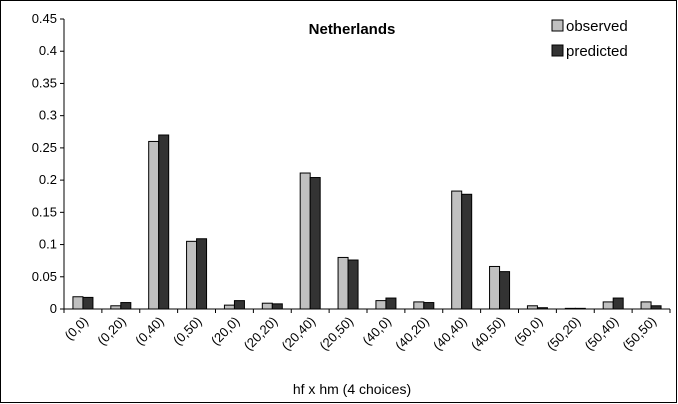 The width and height of the screenshot is (678, 404). What do you see at coordinates (564, 334) in the screenshot?
I see `x-tick-label: (50,20)` at bounding box center [564, 334].